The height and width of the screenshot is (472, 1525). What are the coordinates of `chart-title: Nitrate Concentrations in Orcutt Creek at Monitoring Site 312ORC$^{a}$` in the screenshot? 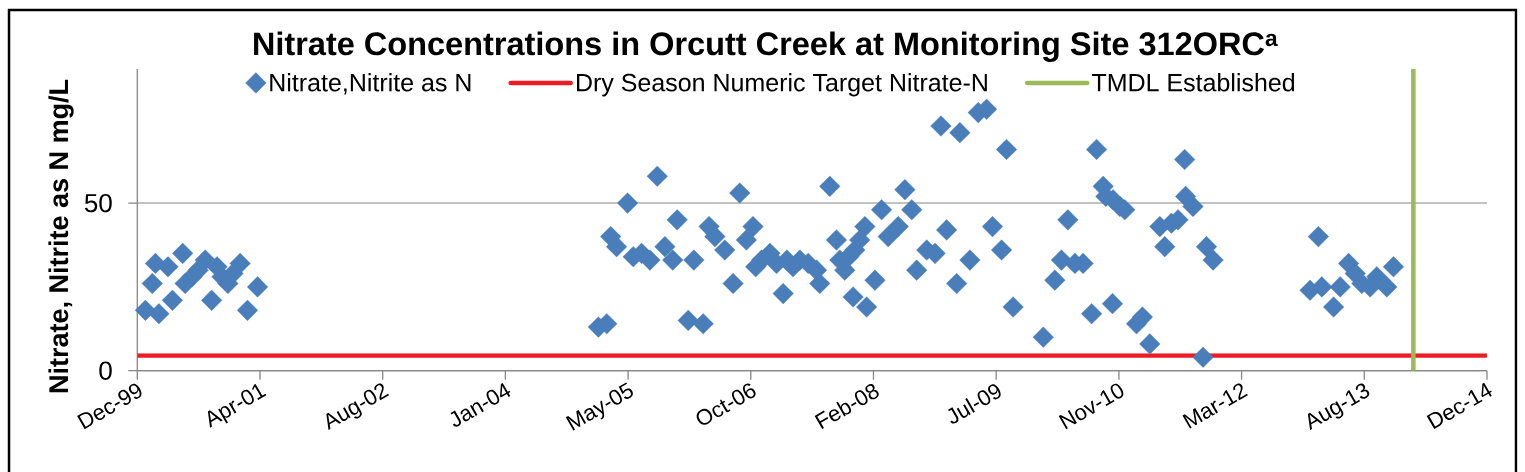 It's located at (766, 46).